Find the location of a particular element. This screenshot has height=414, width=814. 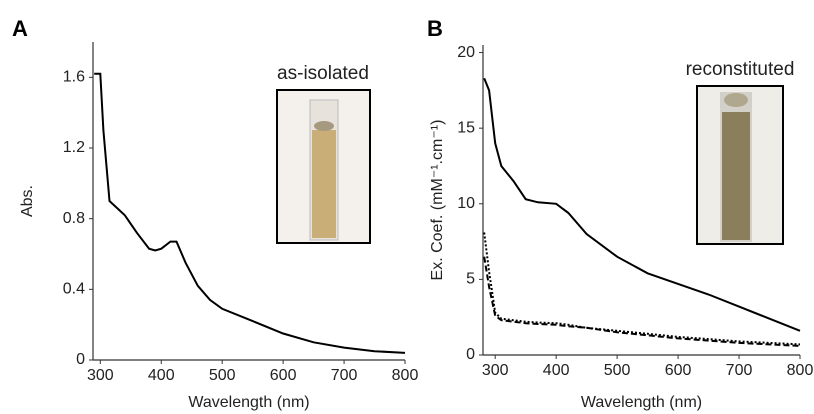

panel-label: A is located at coordinates (20, 28).